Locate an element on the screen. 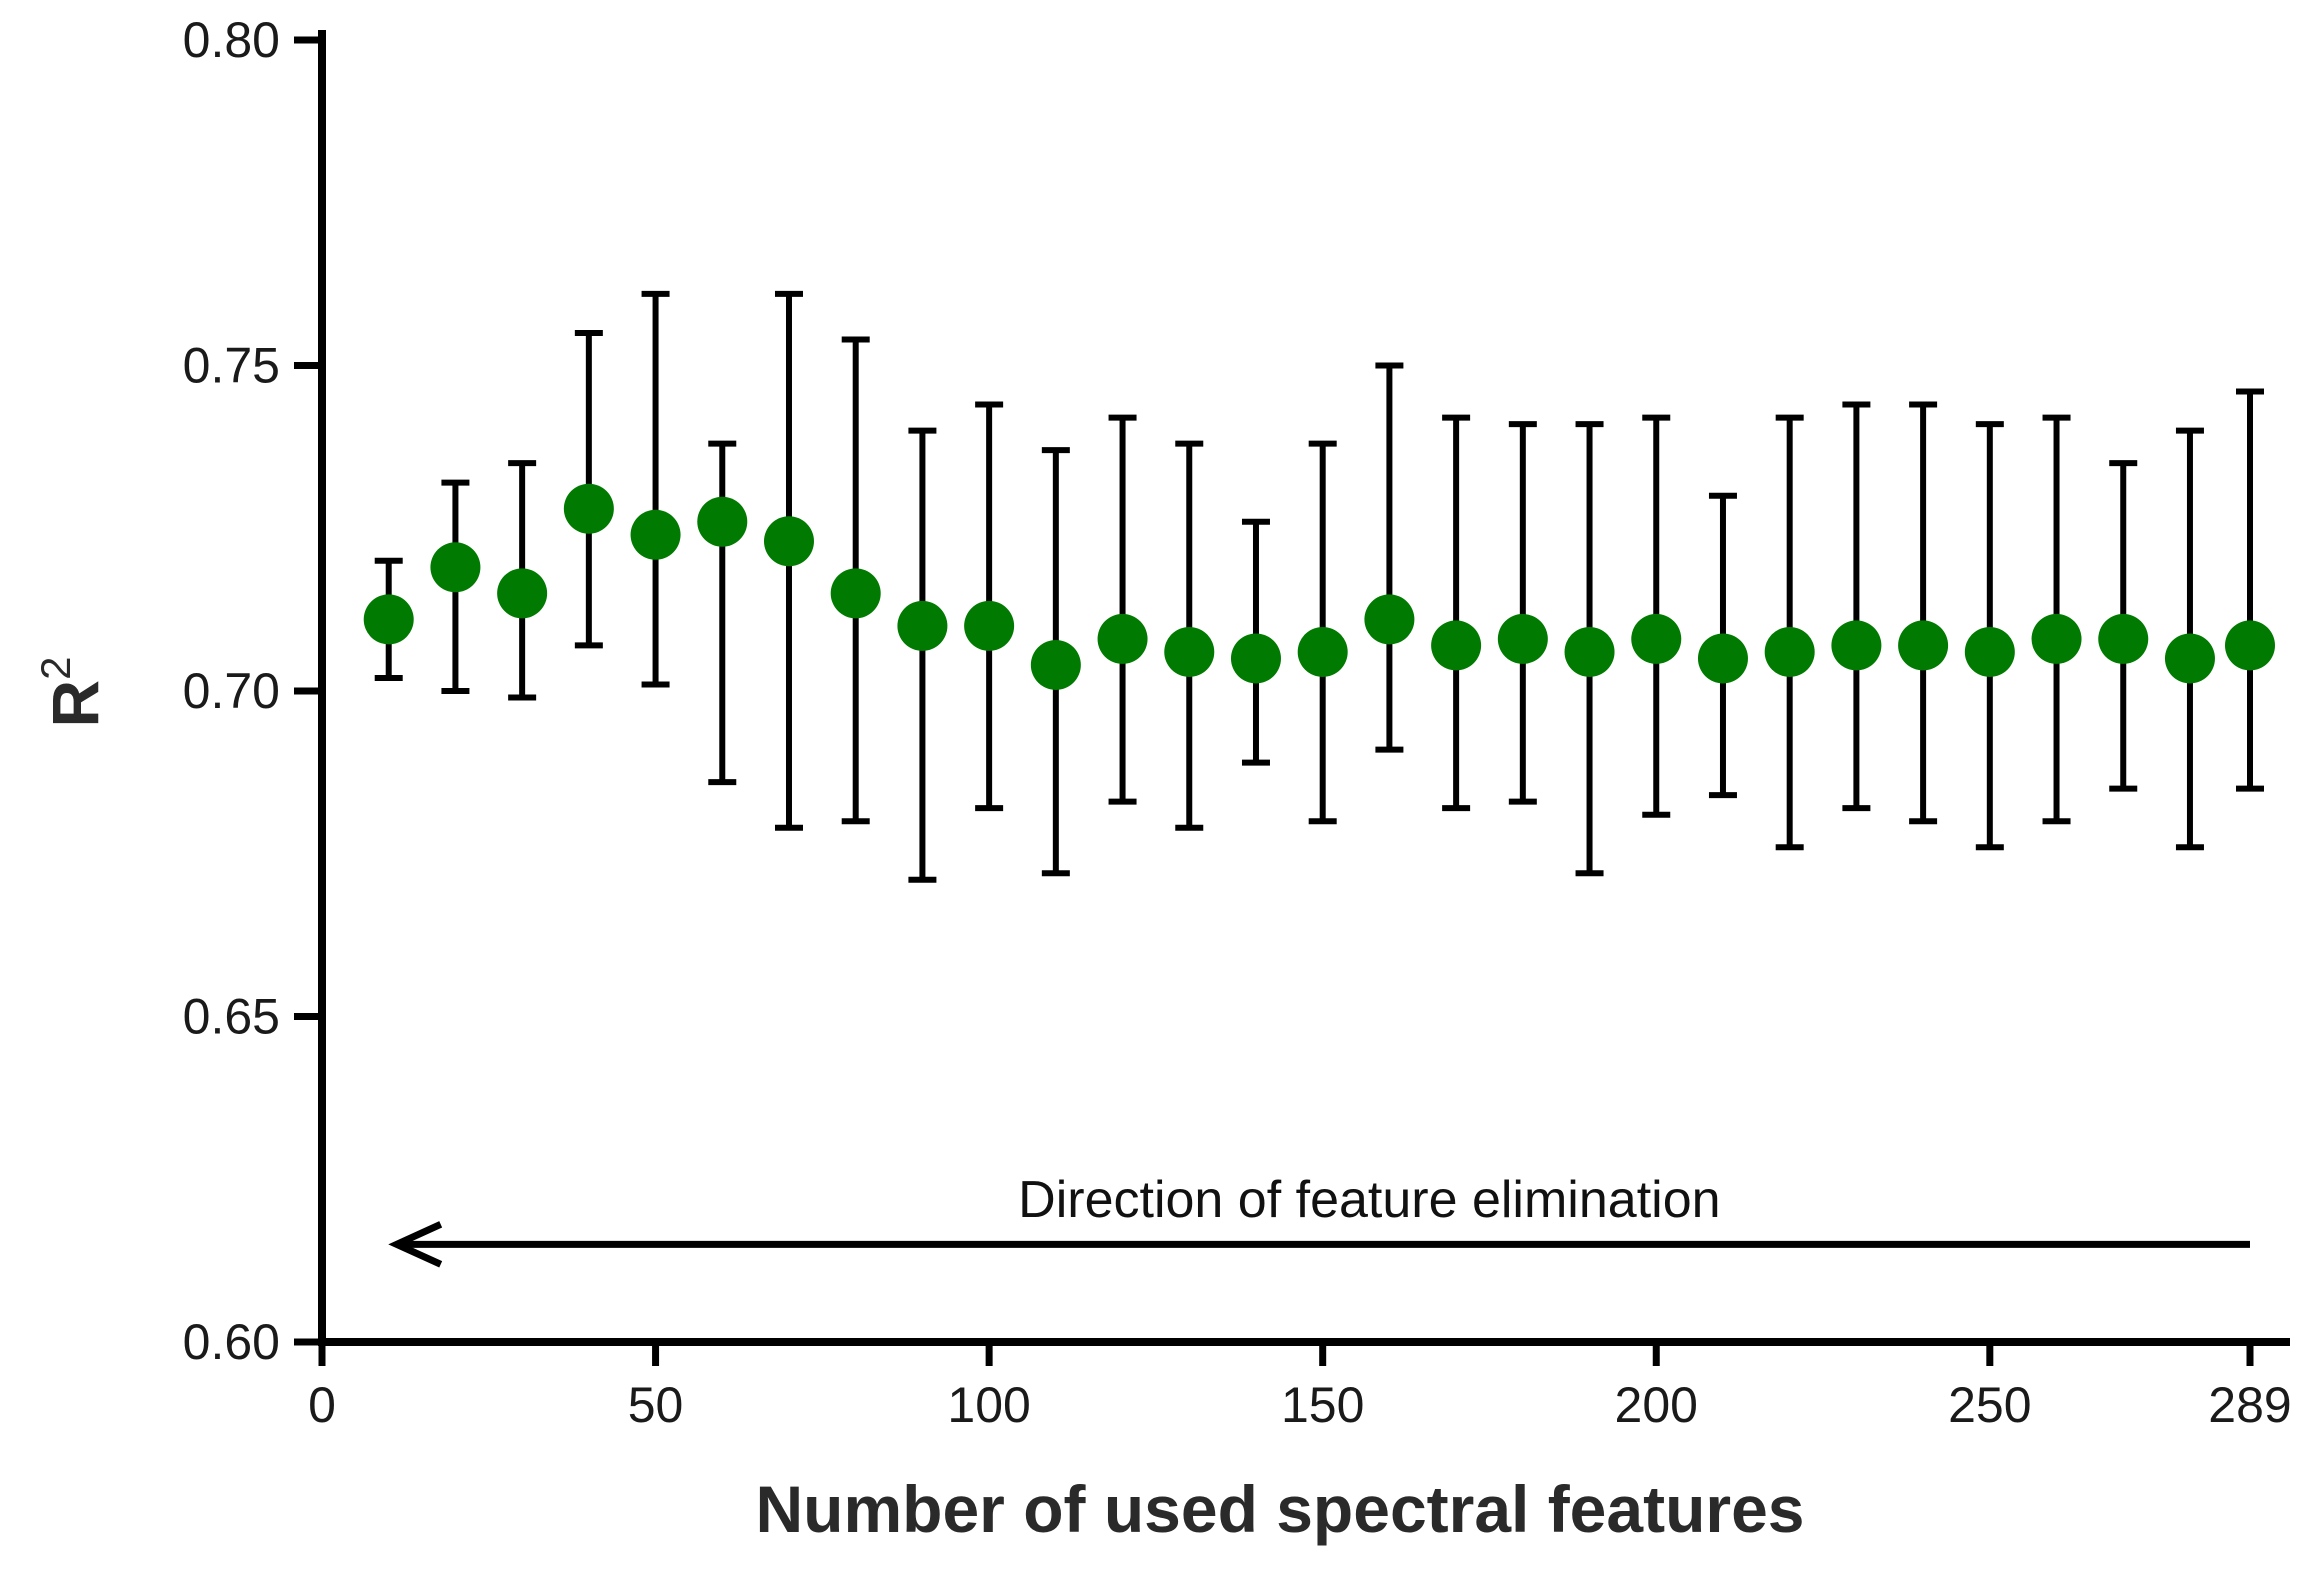 Image resolution: width=2316 pixels, height=1571 pixels. x-tick-label: 0 is located at coordinates (322, 1405).